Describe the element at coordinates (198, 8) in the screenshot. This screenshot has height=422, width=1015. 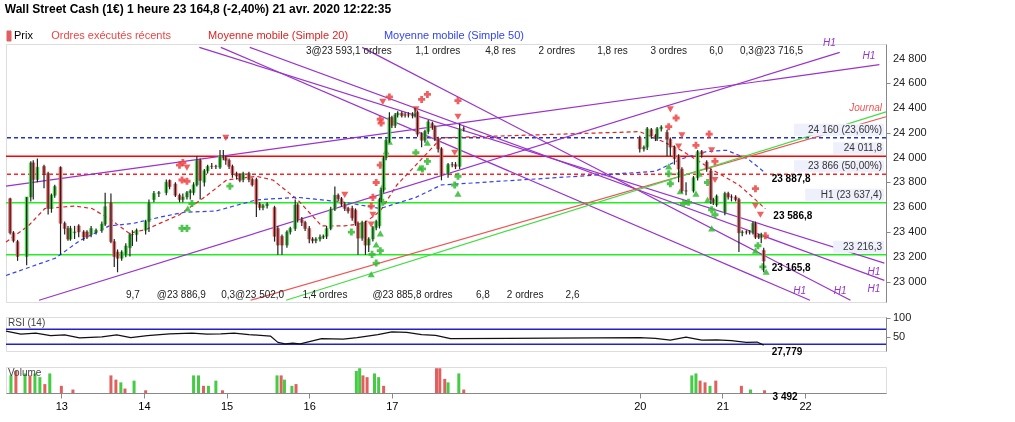
I see `chart-title: Wall Street Cash (1€) 1 heure 23 164,8 (-2,40%) 21 avr. 2020 12:22:35` at that location.